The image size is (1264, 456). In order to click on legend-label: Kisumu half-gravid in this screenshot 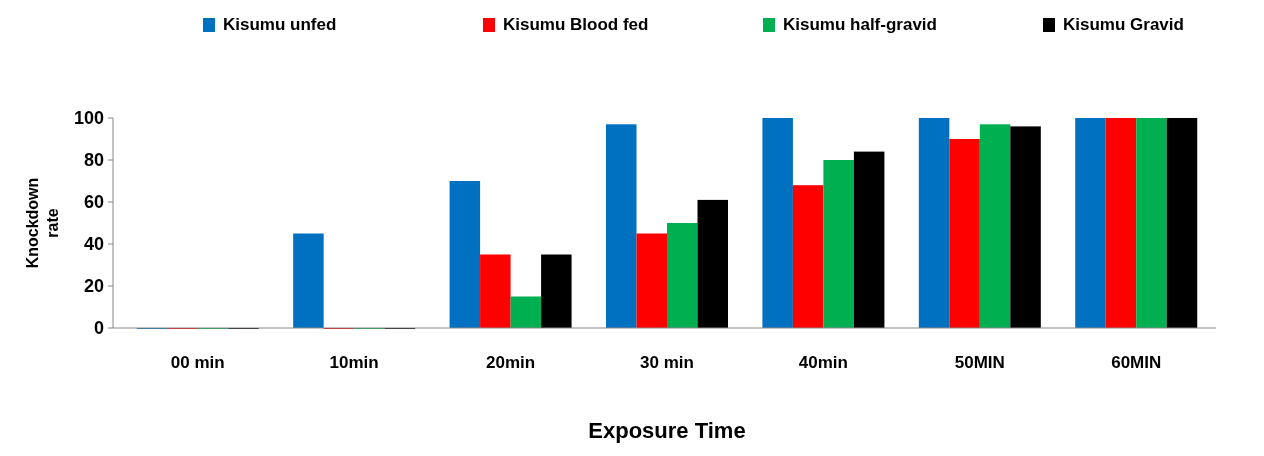, I will do `click(860, 24)`.